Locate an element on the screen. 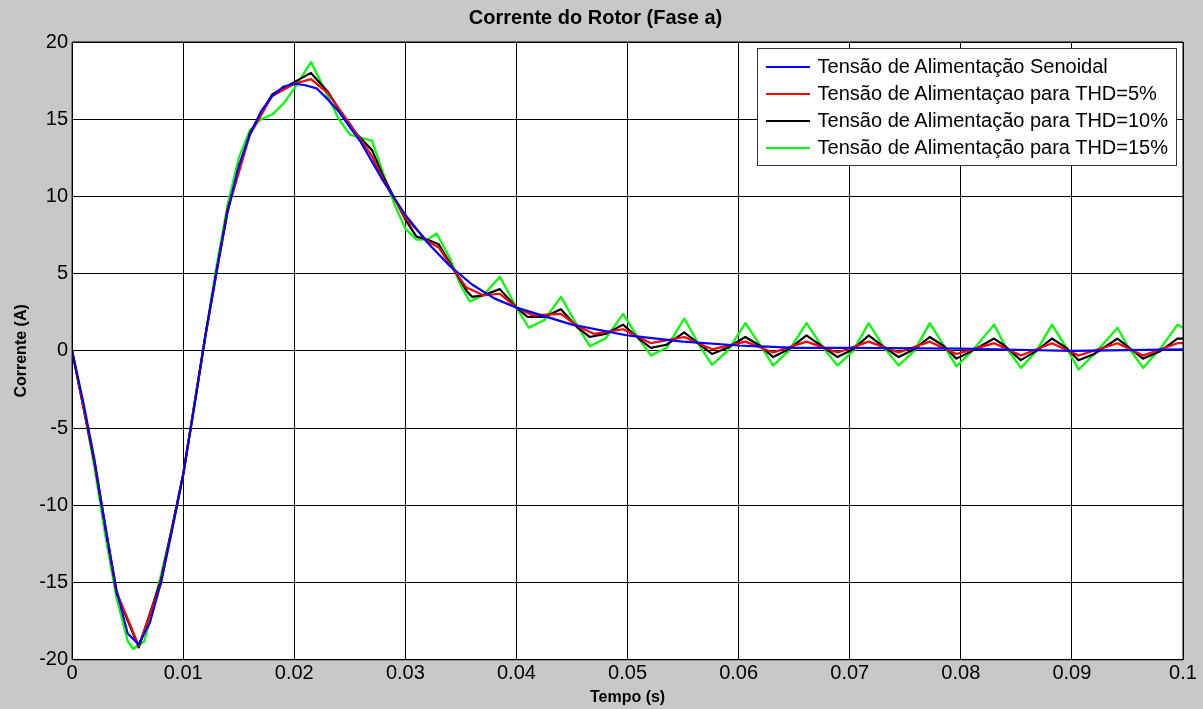 This screenshot has width=1203, height=709. x-tick-label: 0.09 is located at coordinates (1072, 672).